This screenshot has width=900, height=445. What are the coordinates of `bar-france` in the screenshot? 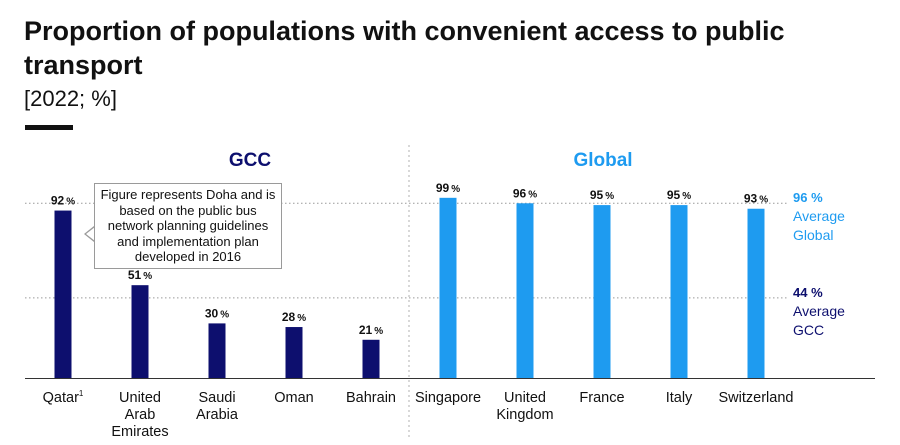 It's located at (602, 291).